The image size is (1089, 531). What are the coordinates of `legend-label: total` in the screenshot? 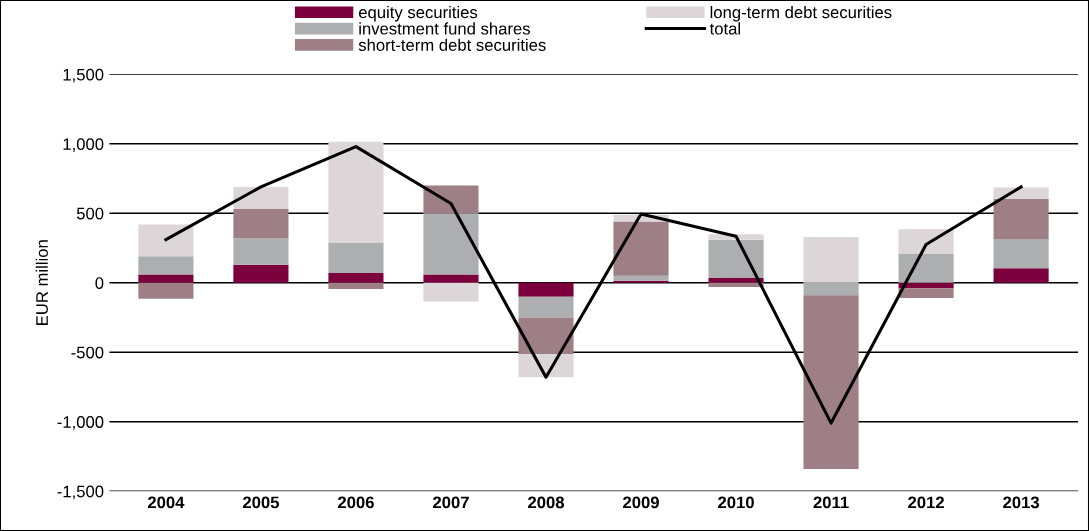 It's located at (724, 28).